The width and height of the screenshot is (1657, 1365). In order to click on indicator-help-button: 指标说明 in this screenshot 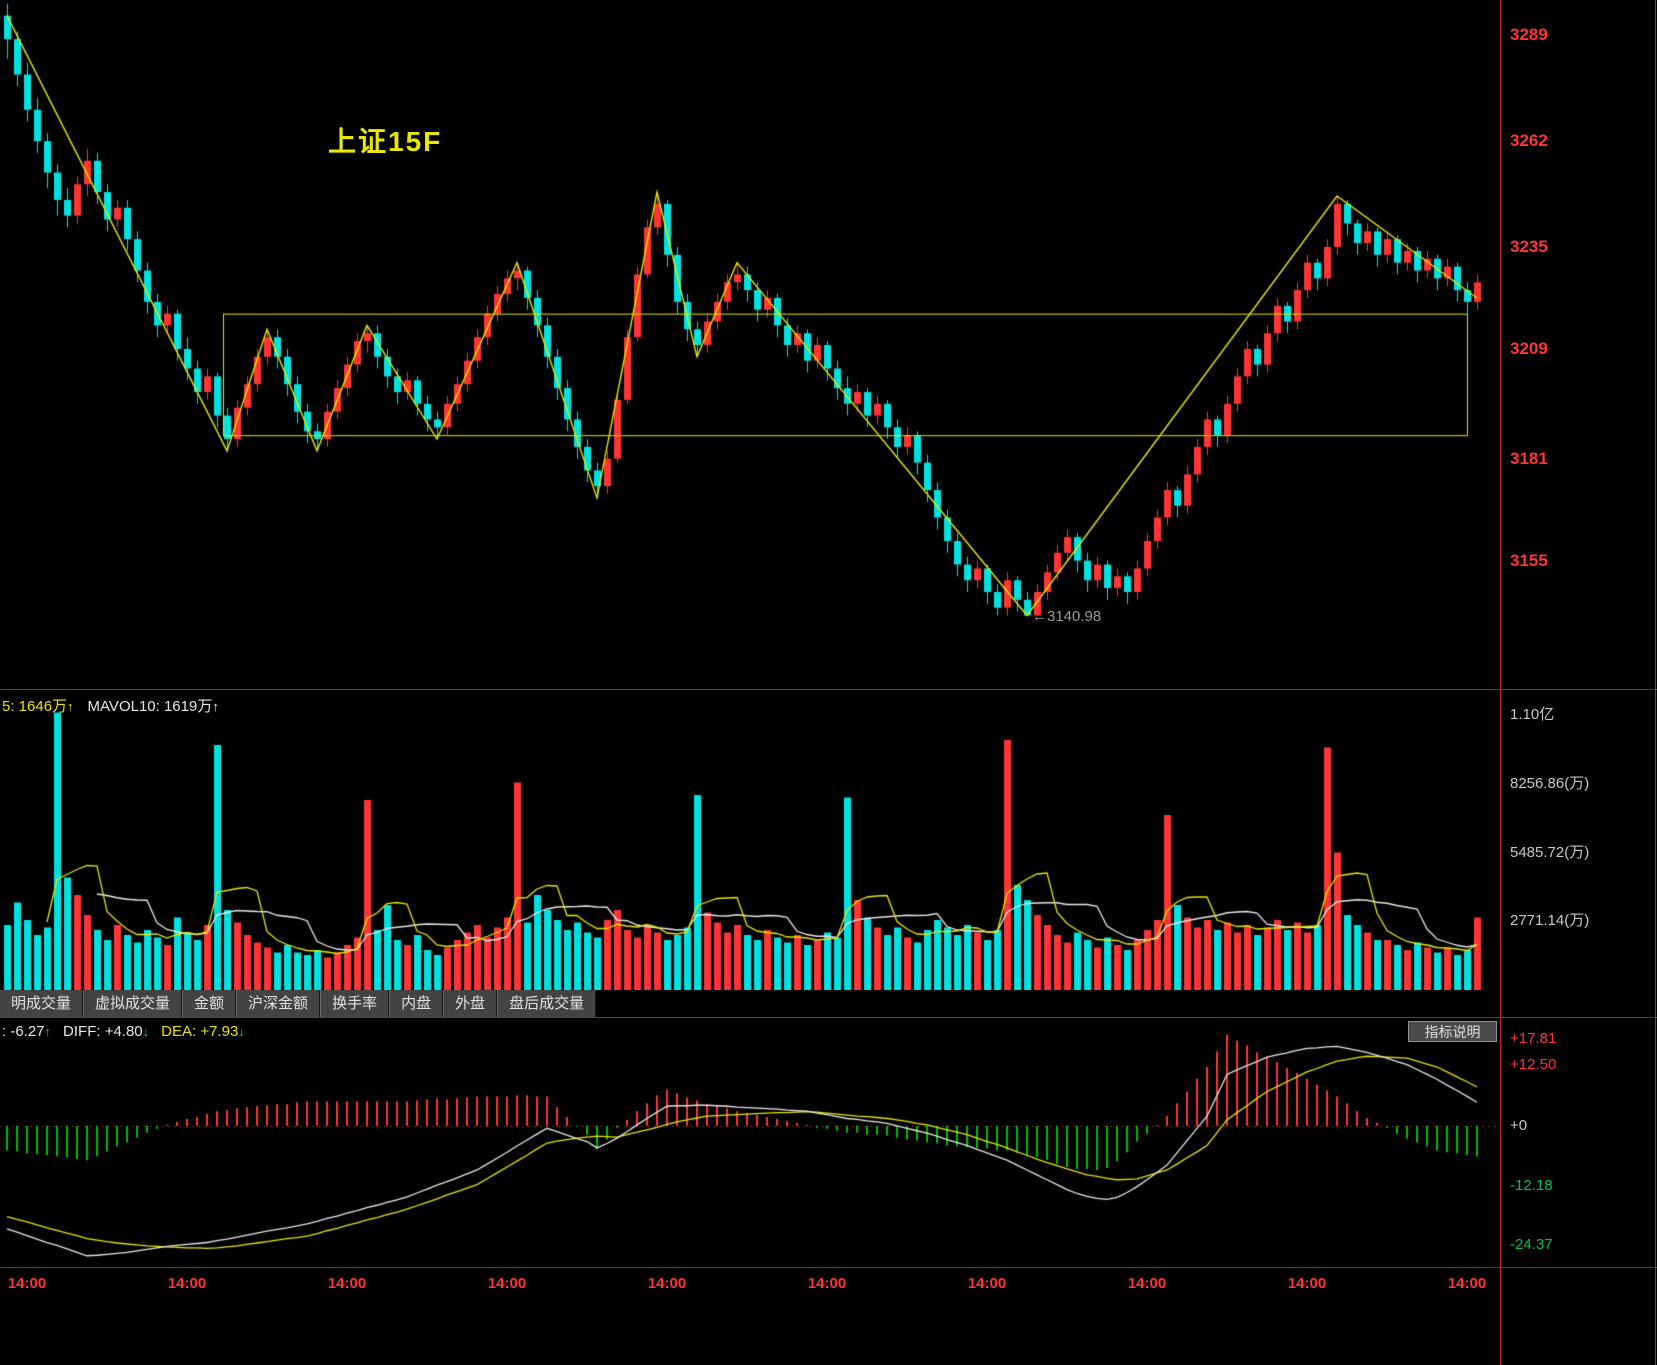, I will do `click(1452, 1031)`.